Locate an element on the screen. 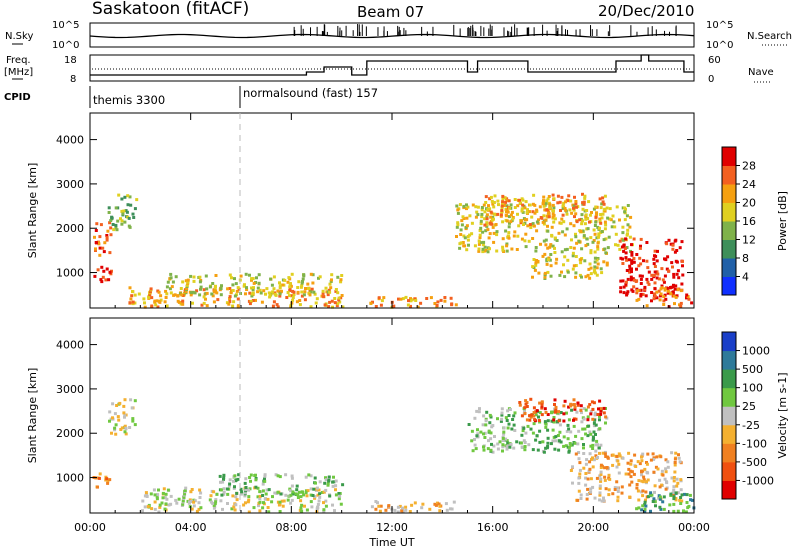  beam-label: Beam 07 is located at coordinates (390, 12).